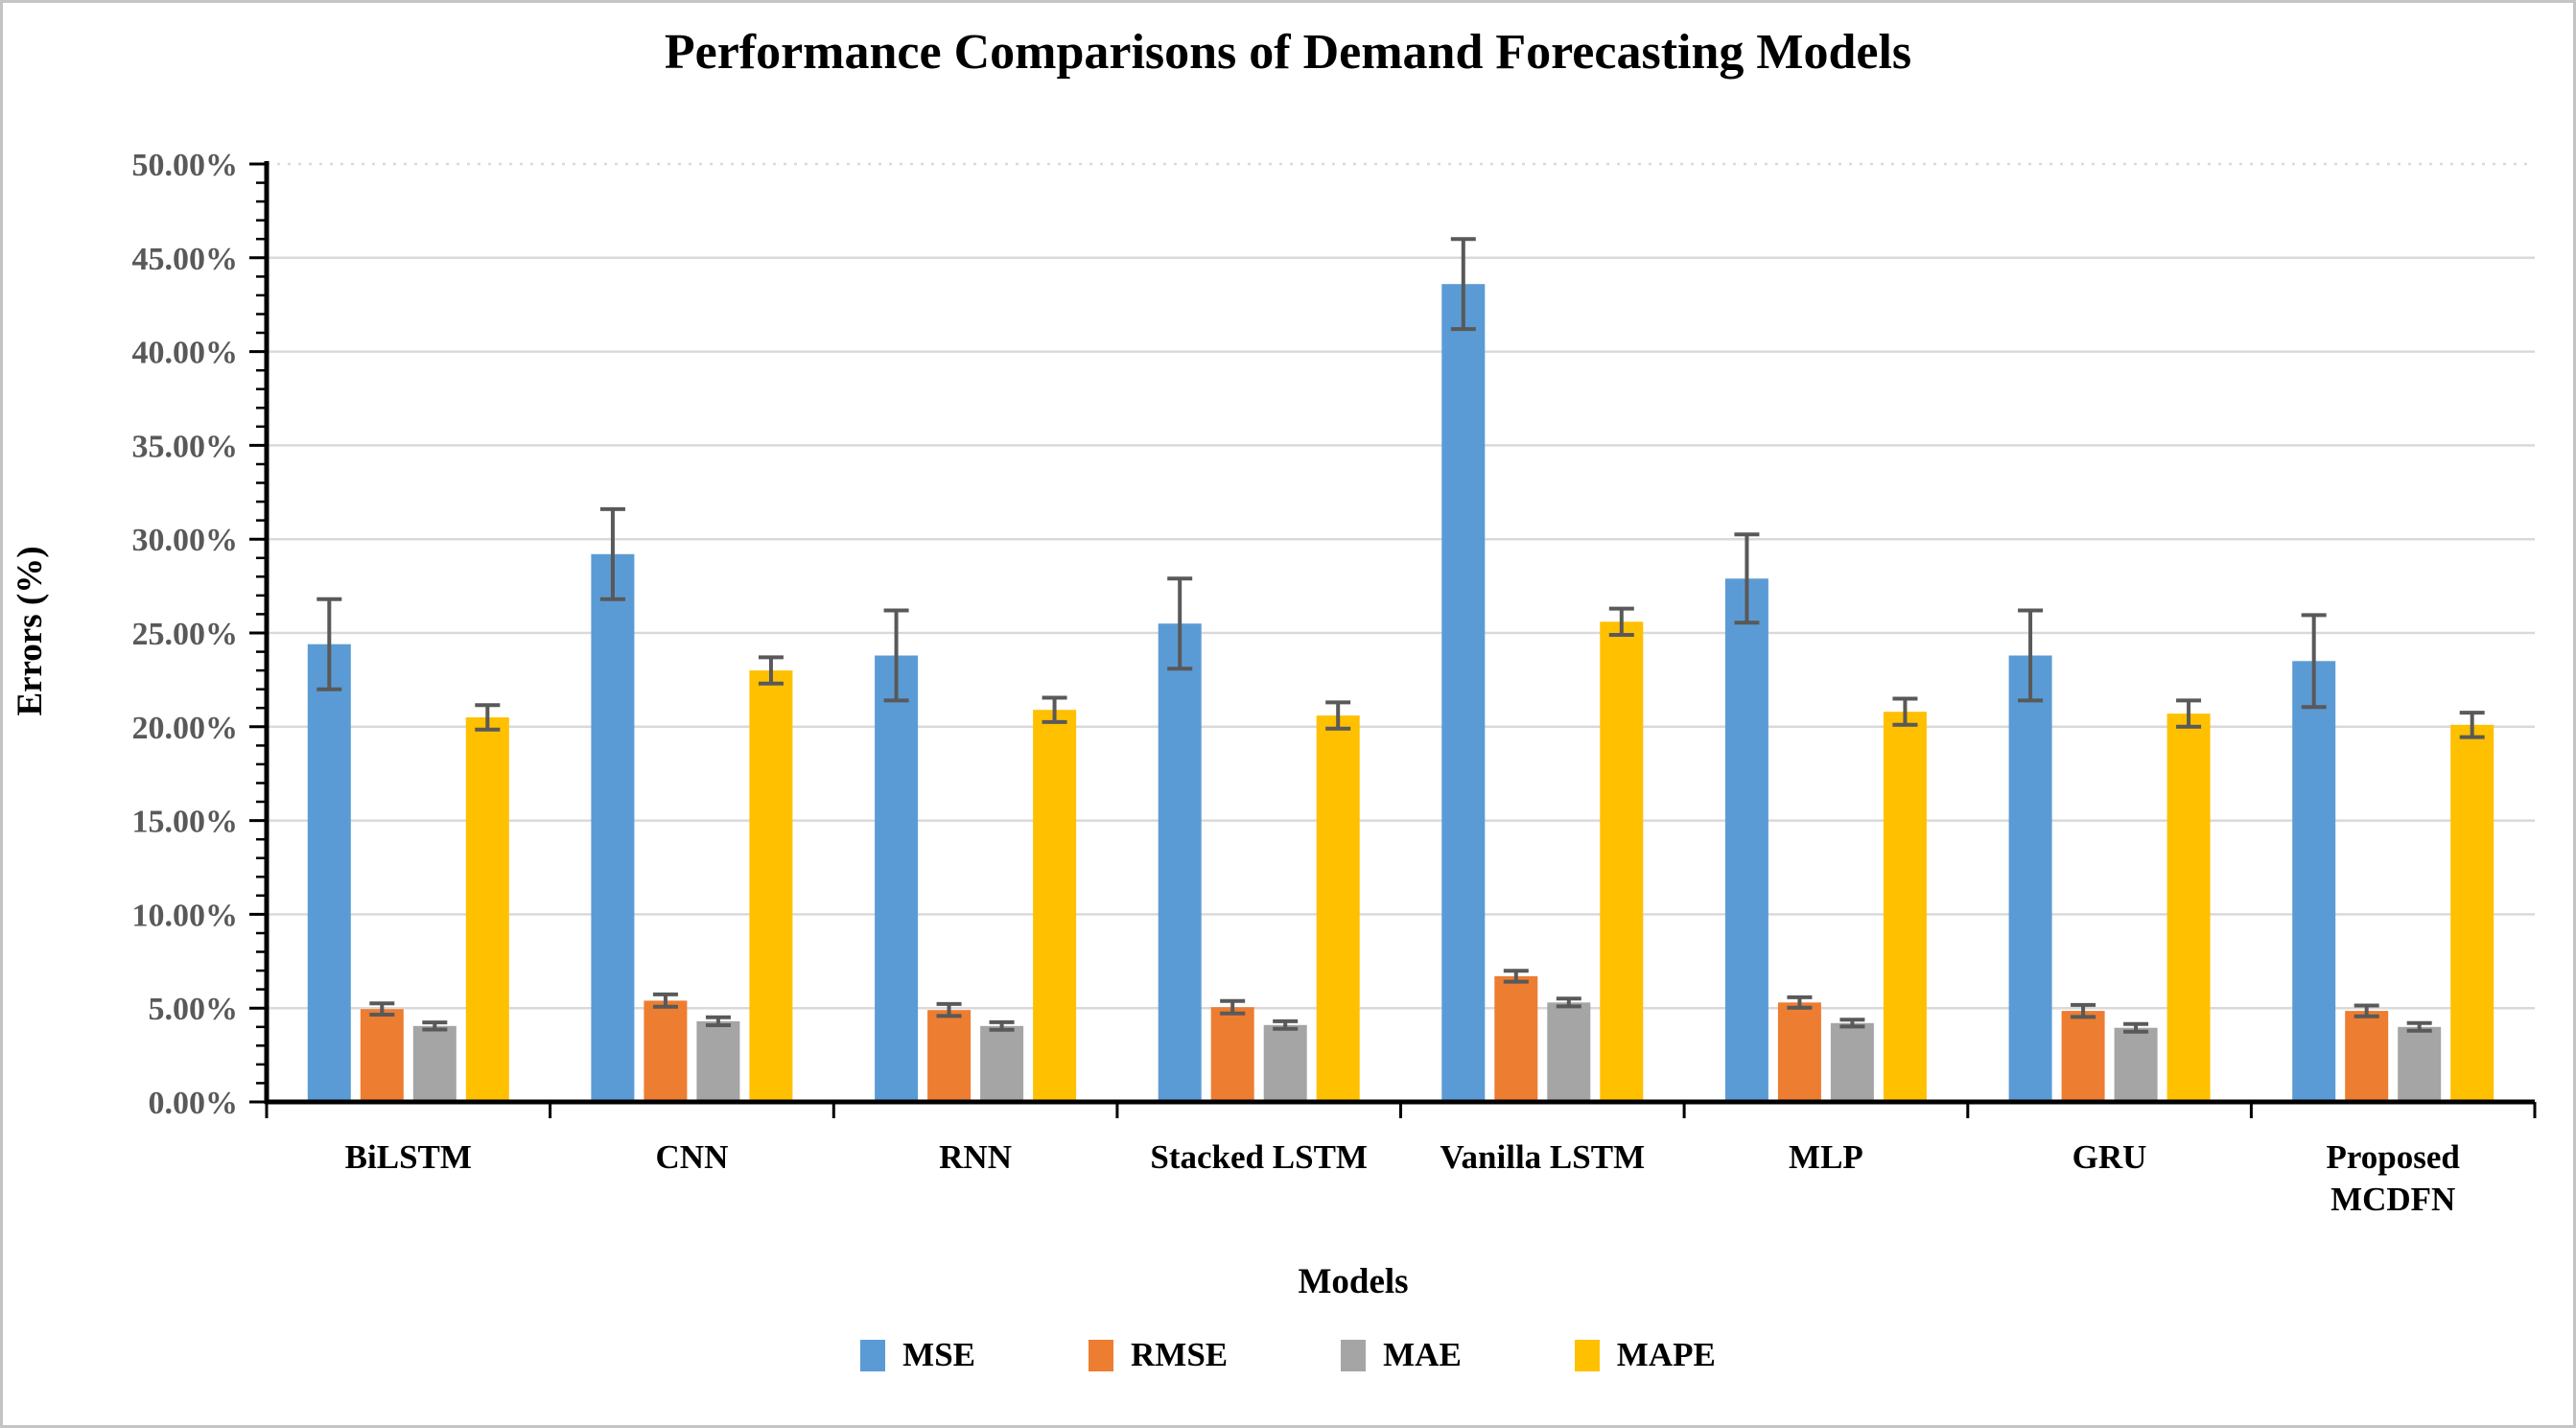 This screenshot has width=2576, height=1428. Describe the element at coordinates (718, 1061) in the screenshot. I see `bar-mae-cnn` at that location.